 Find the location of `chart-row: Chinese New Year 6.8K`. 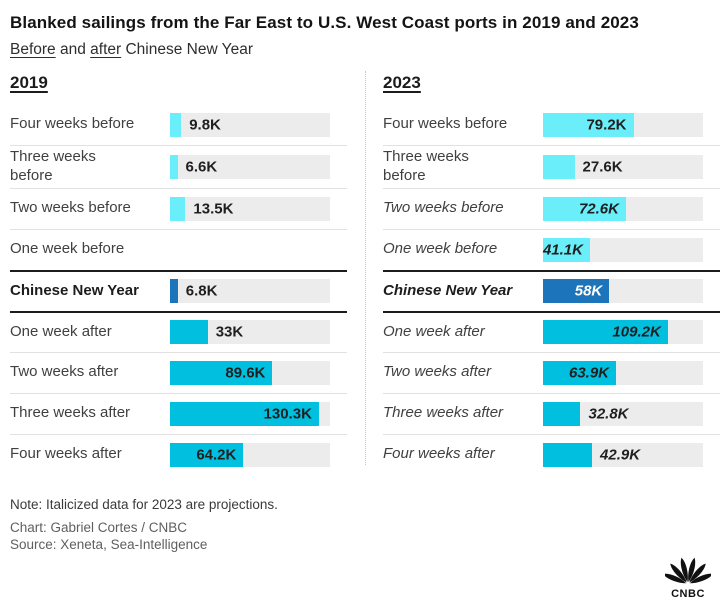

chart-row: Chinese New Year 6.8K is located at coordinates (178, 290).